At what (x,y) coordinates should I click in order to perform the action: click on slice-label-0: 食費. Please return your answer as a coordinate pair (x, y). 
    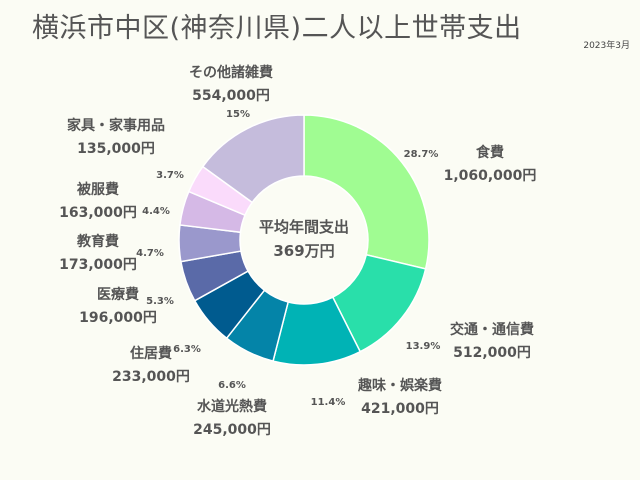
    Looking at the image, I should click on (490, 152).